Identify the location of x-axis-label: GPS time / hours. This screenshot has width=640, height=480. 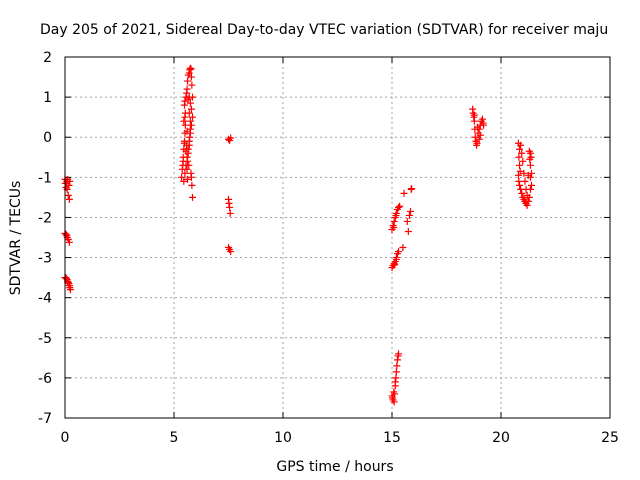
(334, 467).